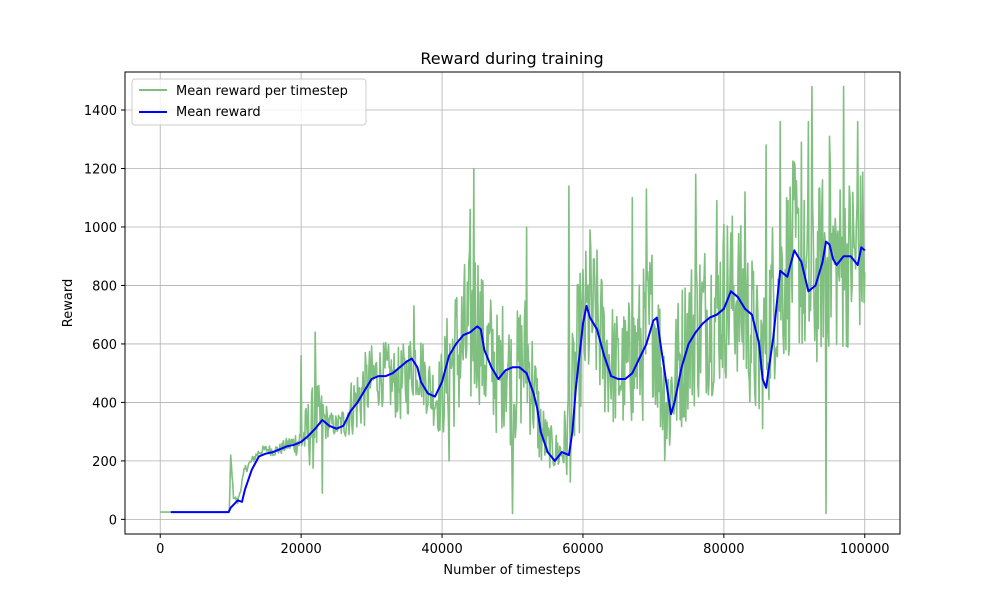  What do you see at coordinates (511, 58) in the screenshot?
I see `chart-title: Reward during training` at bounding box center [511, 58].